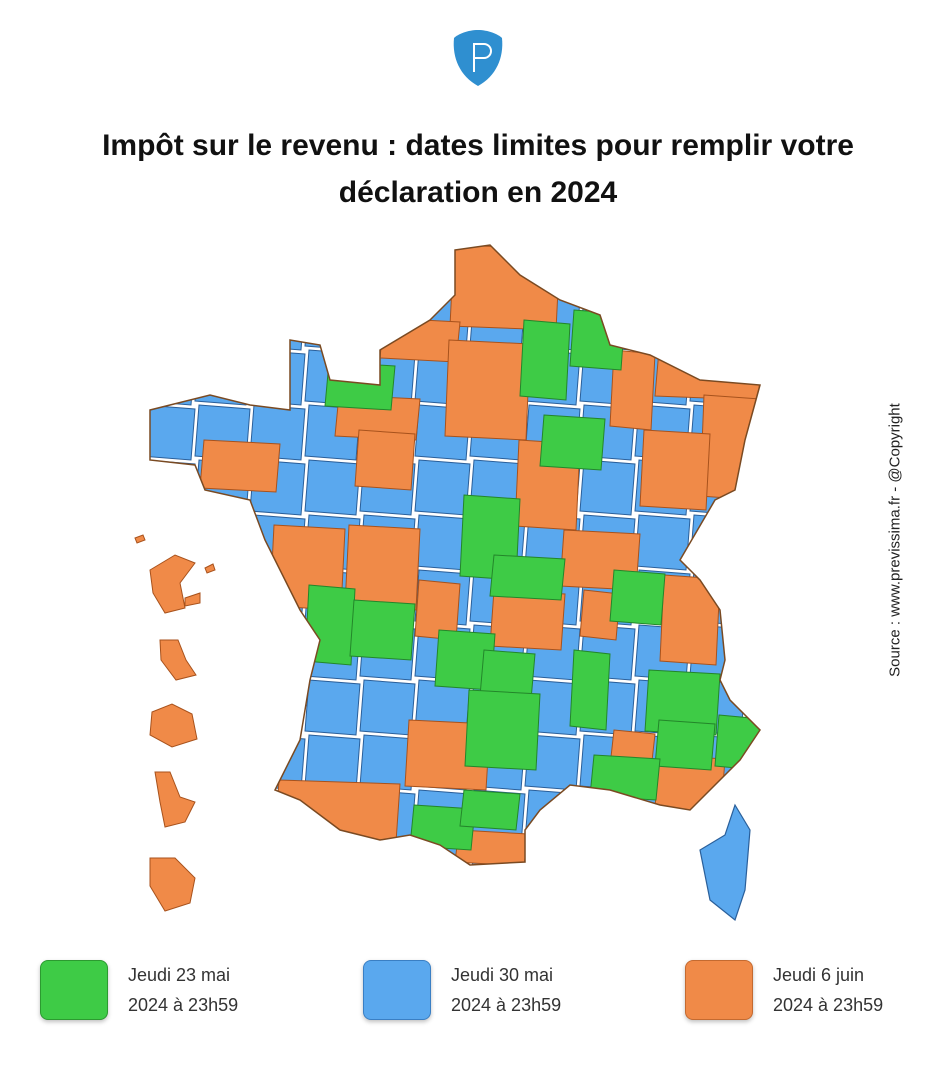 This screenshot has width=944, height=1080. What do you see at coordinates (179, 975) in the screenshot?
I see `legend-label: Jeudi 23 mai` at bounding box center [179, 975].